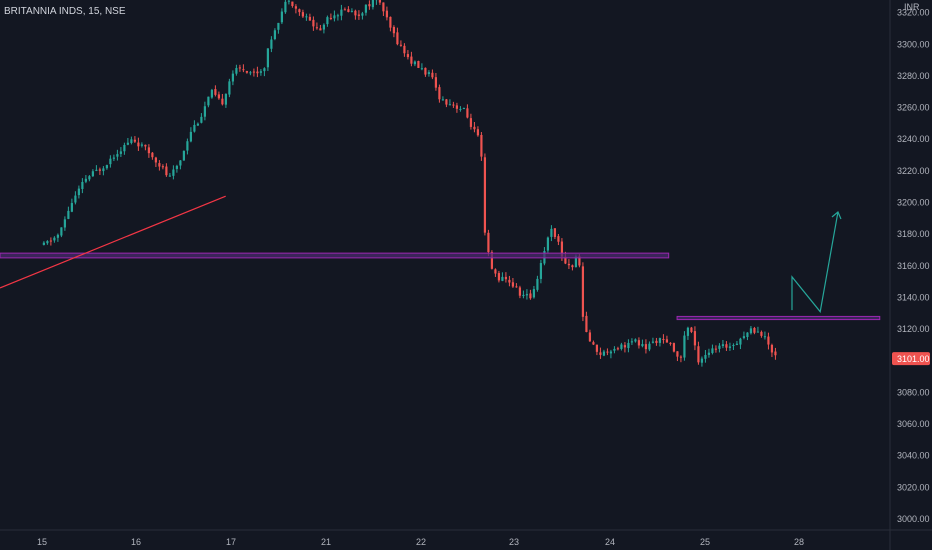 The width and height of the screenshot is (932, 550). Describe the element at coordinates (913, 392) in the screenshot. I see `price-tick-label: 3080.00` at that location.